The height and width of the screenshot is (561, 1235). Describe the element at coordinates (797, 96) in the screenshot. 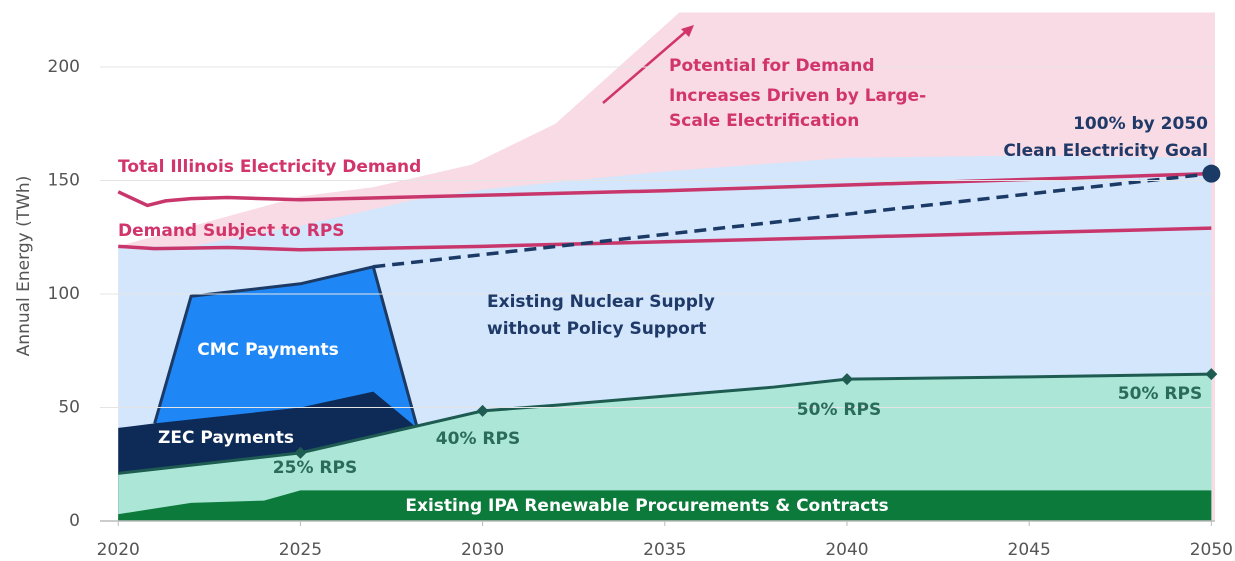

I see `series-label: Increases Driven by Large-` at that location.